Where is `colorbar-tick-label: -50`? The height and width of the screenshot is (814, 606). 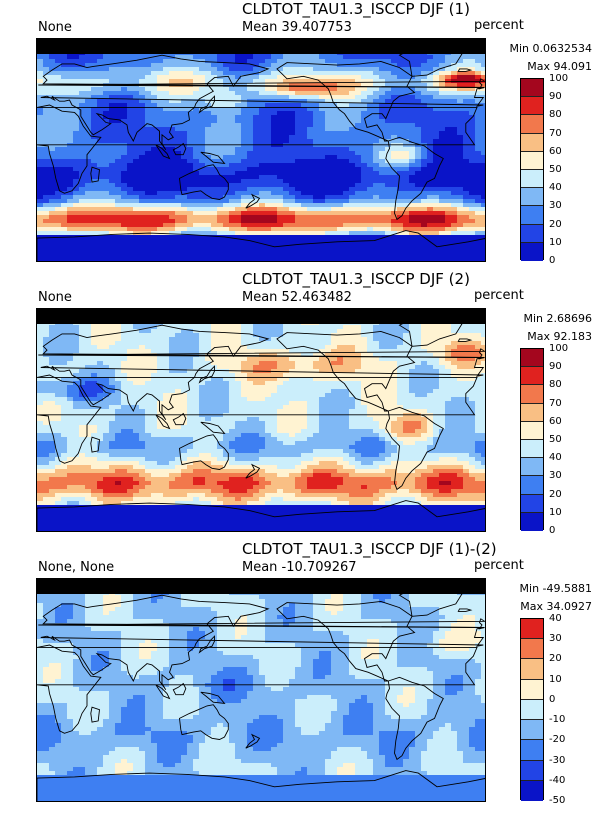 colorbar-tick-label: -50 is located at coordinates (557, 800).